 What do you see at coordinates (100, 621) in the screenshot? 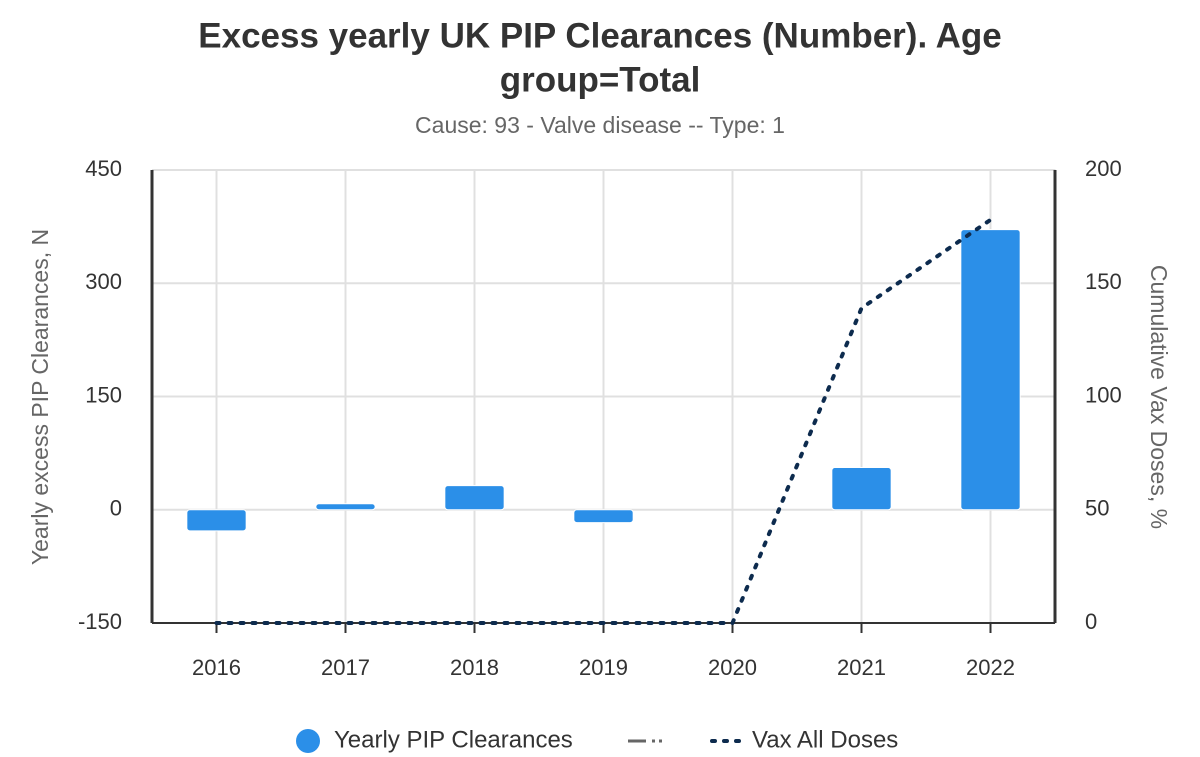
I see `y-tick-label: -150` at bounding box center [100, 621].